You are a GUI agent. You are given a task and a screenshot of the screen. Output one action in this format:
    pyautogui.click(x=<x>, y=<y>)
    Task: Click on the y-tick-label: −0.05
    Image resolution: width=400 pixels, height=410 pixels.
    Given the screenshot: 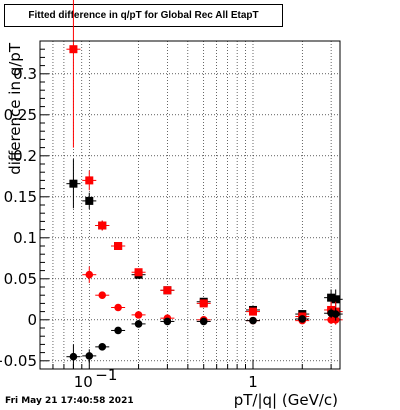 What is the action you would take?
    pyautogui.click(x=18, y=361)
    